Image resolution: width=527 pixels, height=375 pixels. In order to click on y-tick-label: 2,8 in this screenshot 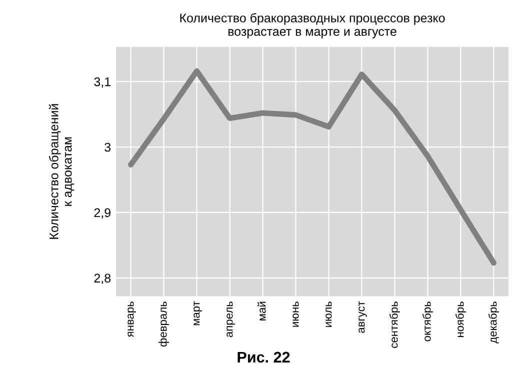, I will do `click(102, 279)`.